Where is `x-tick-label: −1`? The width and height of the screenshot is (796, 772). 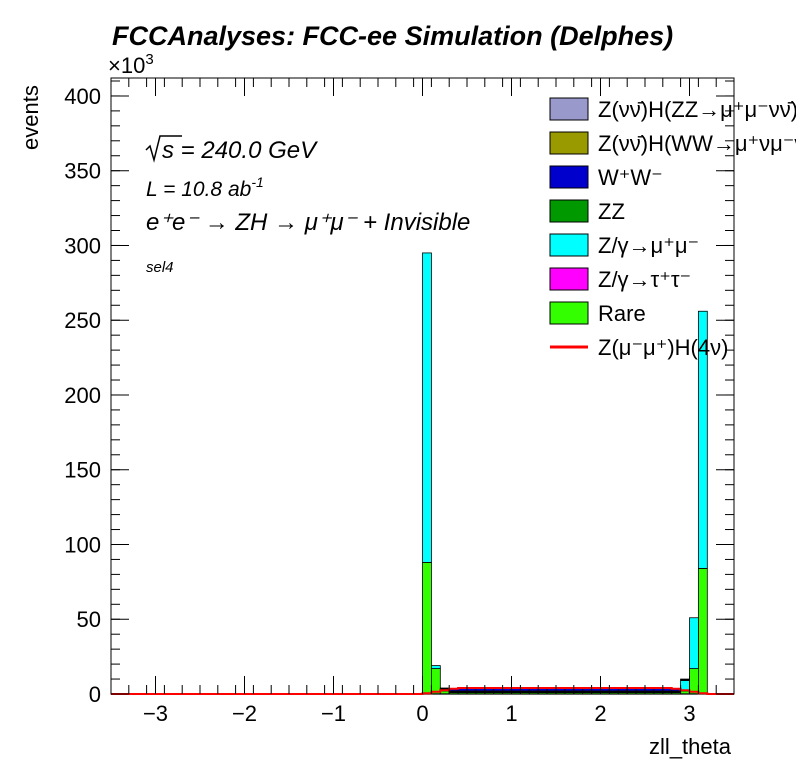 x-tick-label: −1 is located at coordinates (333, 713).